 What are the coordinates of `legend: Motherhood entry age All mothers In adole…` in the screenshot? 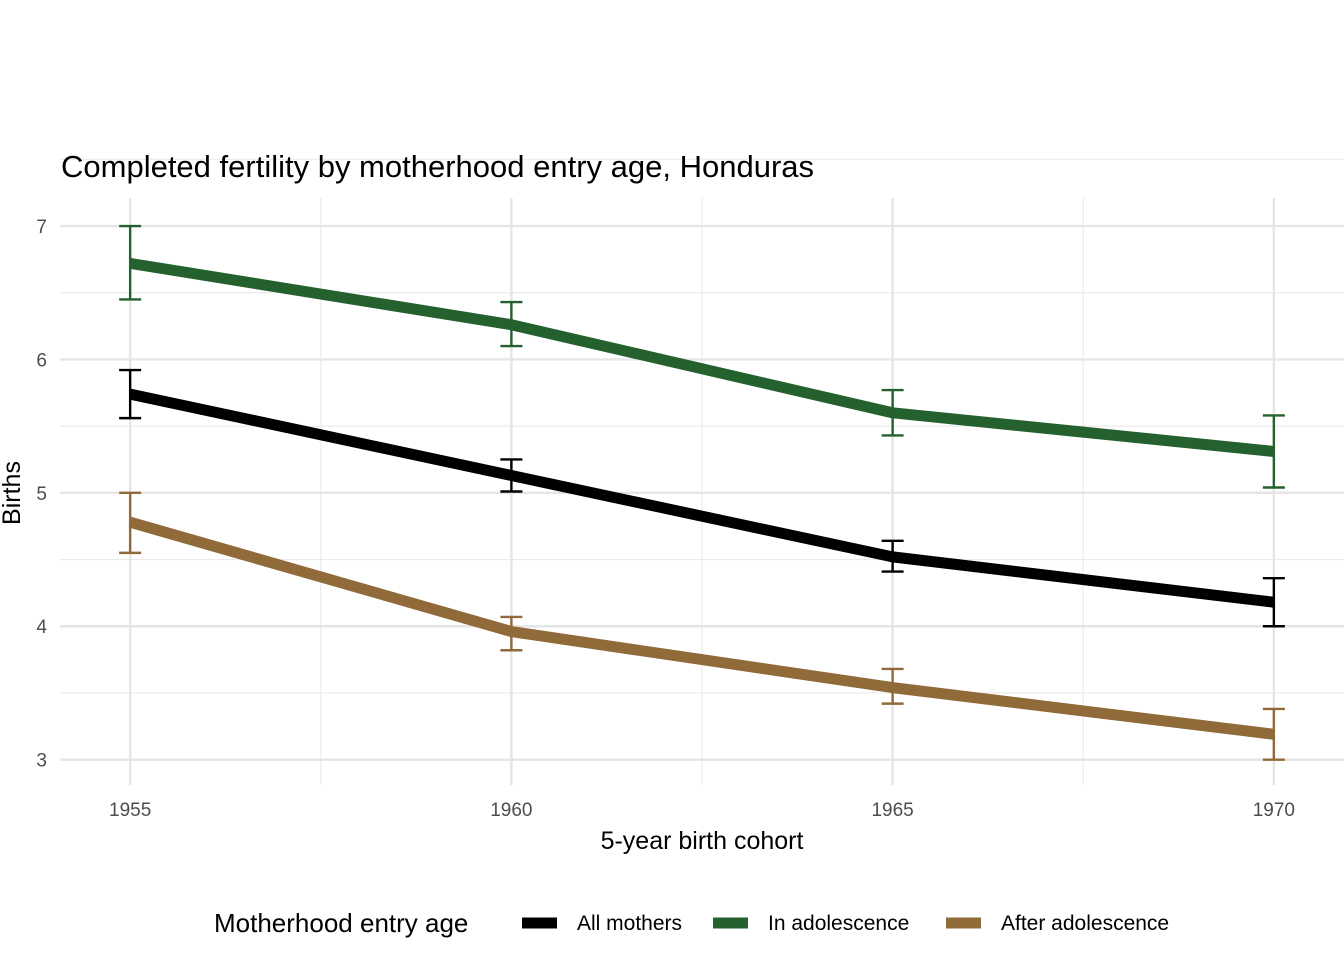 It's located at (691, 923).